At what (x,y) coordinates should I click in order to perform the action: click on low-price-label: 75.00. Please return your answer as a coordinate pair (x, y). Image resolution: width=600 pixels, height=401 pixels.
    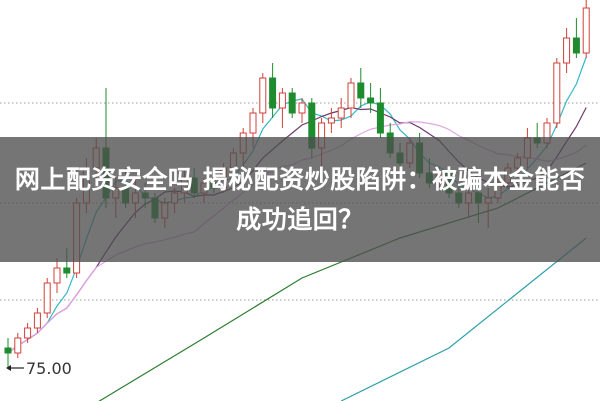
    Looking at the image, I should click on (49, 368).